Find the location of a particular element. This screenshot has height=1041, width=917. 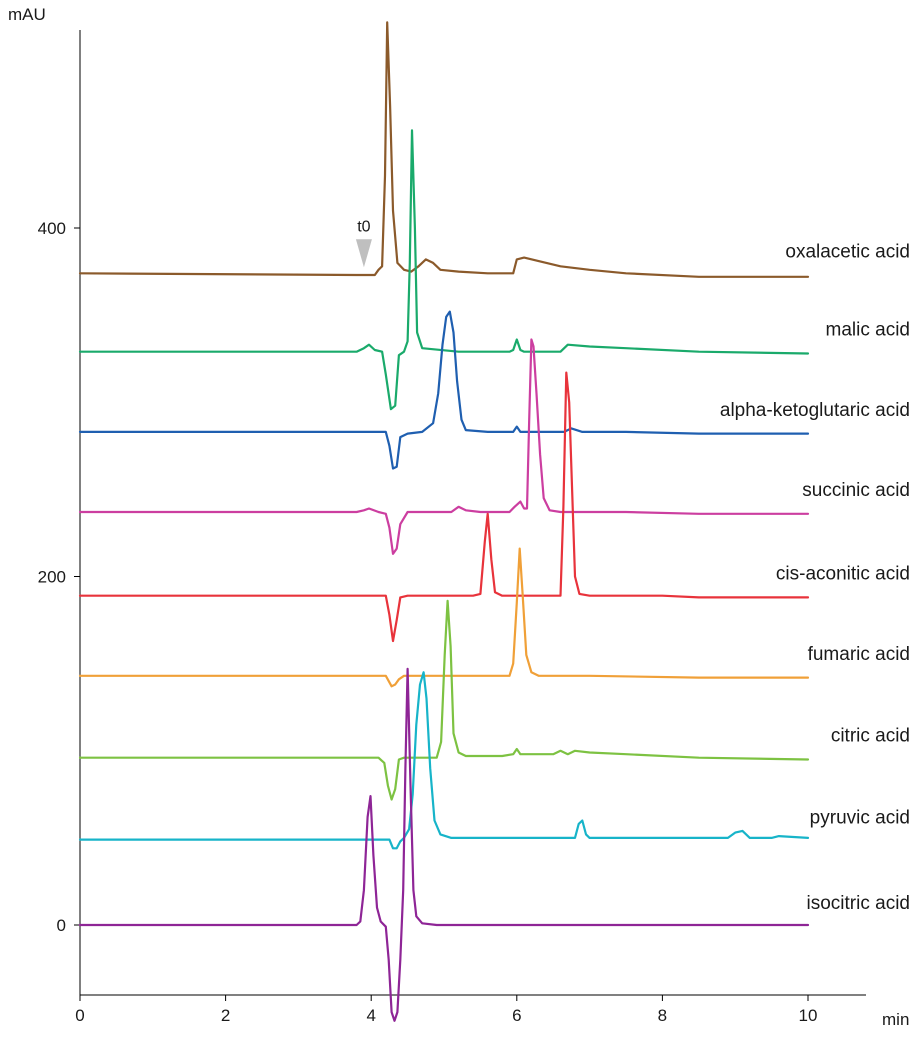

x-tick-label: 4 is located at coordinates (370, 1015).